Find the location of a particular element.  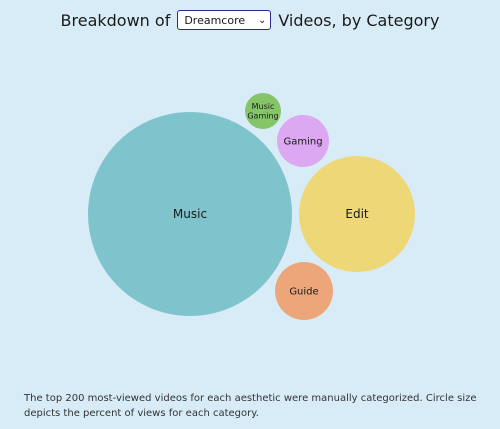

bubble-label-music: Music is located at coordinates (190, 214).